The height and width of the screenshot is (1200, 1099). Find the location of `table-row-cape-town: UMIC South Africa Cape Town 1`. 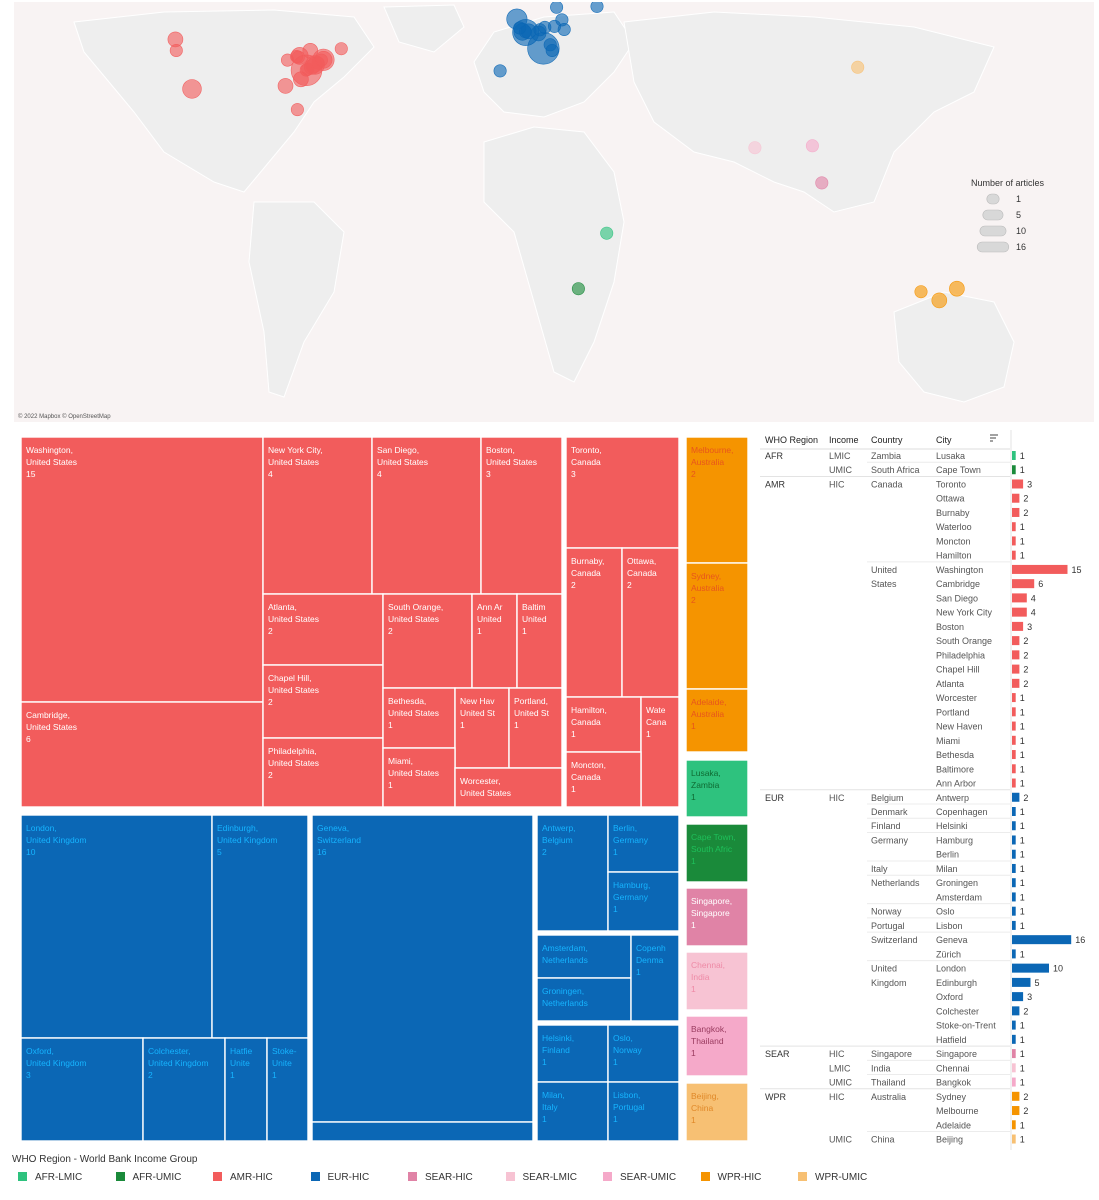

table-row-cape-town: UMIC South Africa Cape Town 1 is located at coordinates (927, 468).